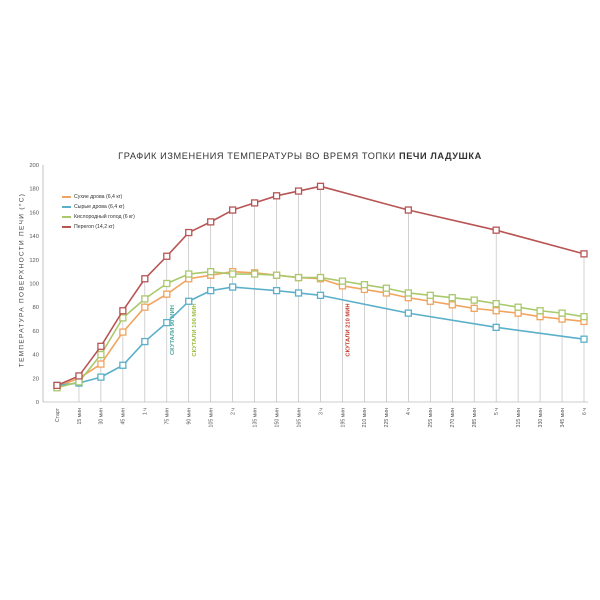 The height and width of the screenshot is (600, 600). I want to click on x-tick-label: 6 ч, so click(585, 411).